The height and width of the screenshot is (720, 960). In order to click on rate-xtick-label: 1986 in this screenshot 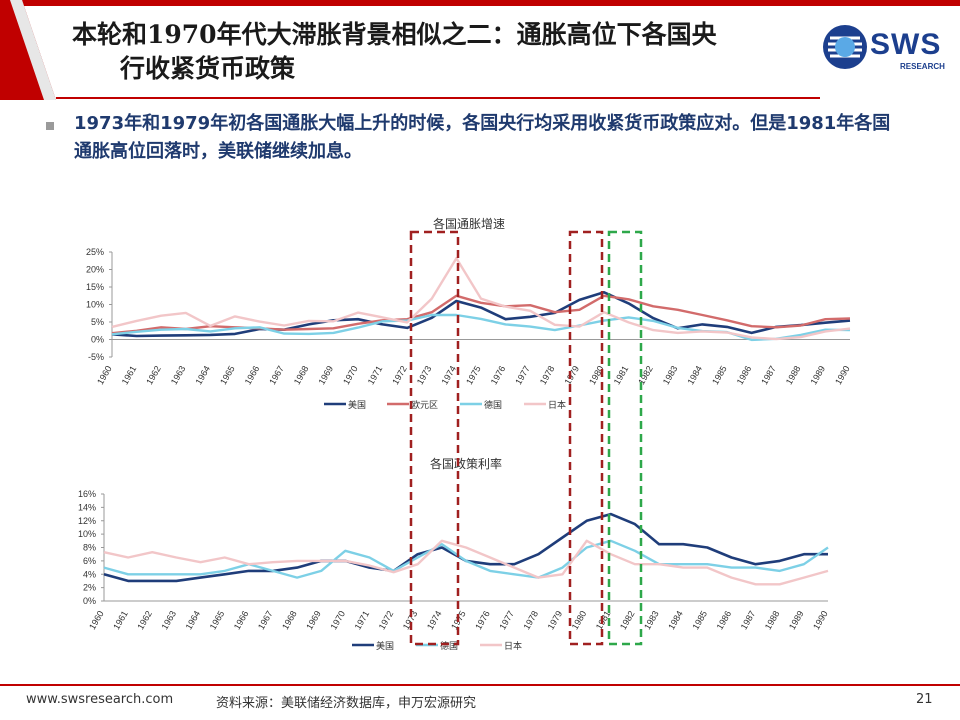, I will do `click(724, 620)`.